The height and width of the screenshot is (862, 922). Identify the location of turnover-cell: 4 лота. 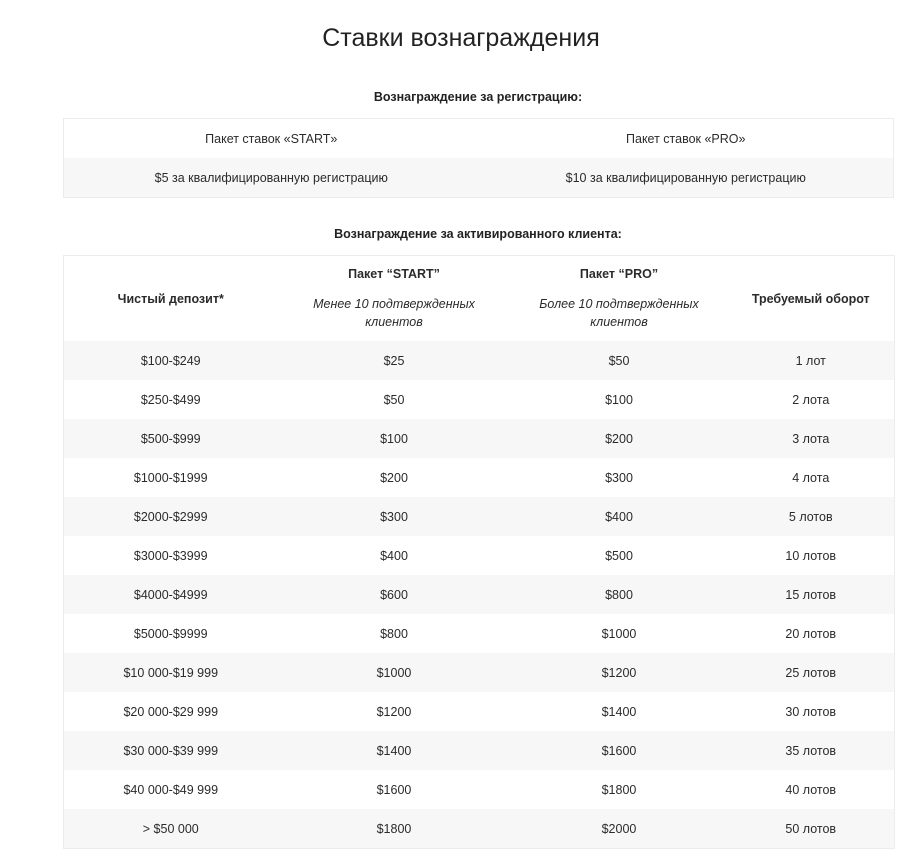
(811, 477).